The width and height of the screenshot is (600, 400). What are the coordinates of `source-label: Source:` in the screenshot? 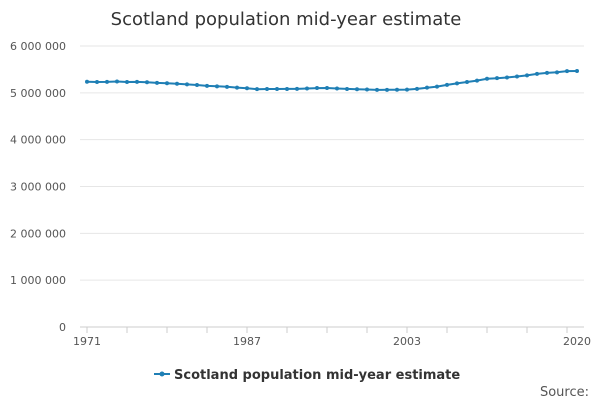 It's located at (564, 392).